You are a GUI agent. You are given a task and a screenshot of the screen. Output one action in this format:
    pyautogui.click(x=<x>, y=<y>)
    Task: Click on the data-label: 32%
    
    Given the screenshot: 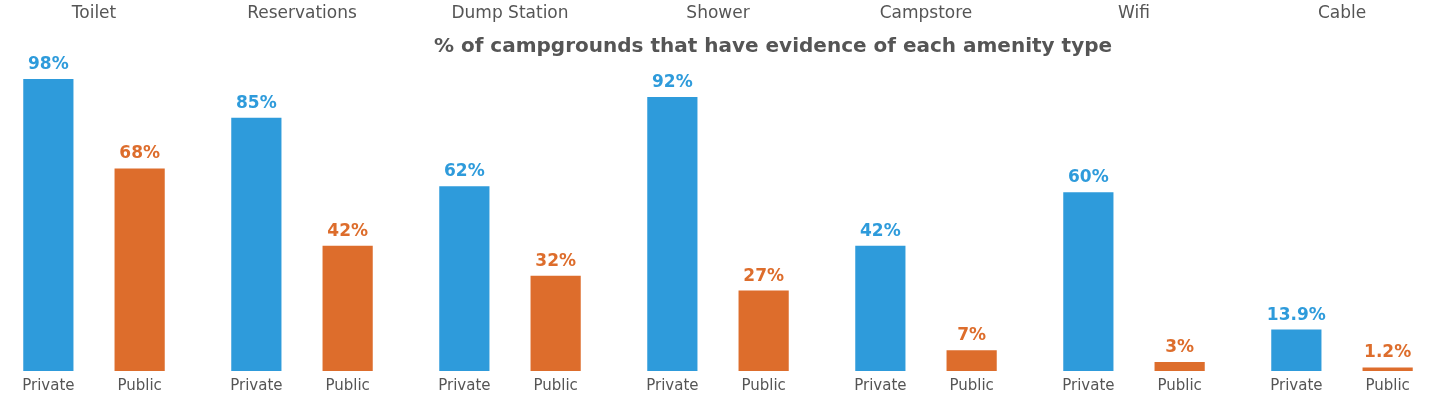 What is the action you would take?
    pyautogui.click(x=555, y=259)
    